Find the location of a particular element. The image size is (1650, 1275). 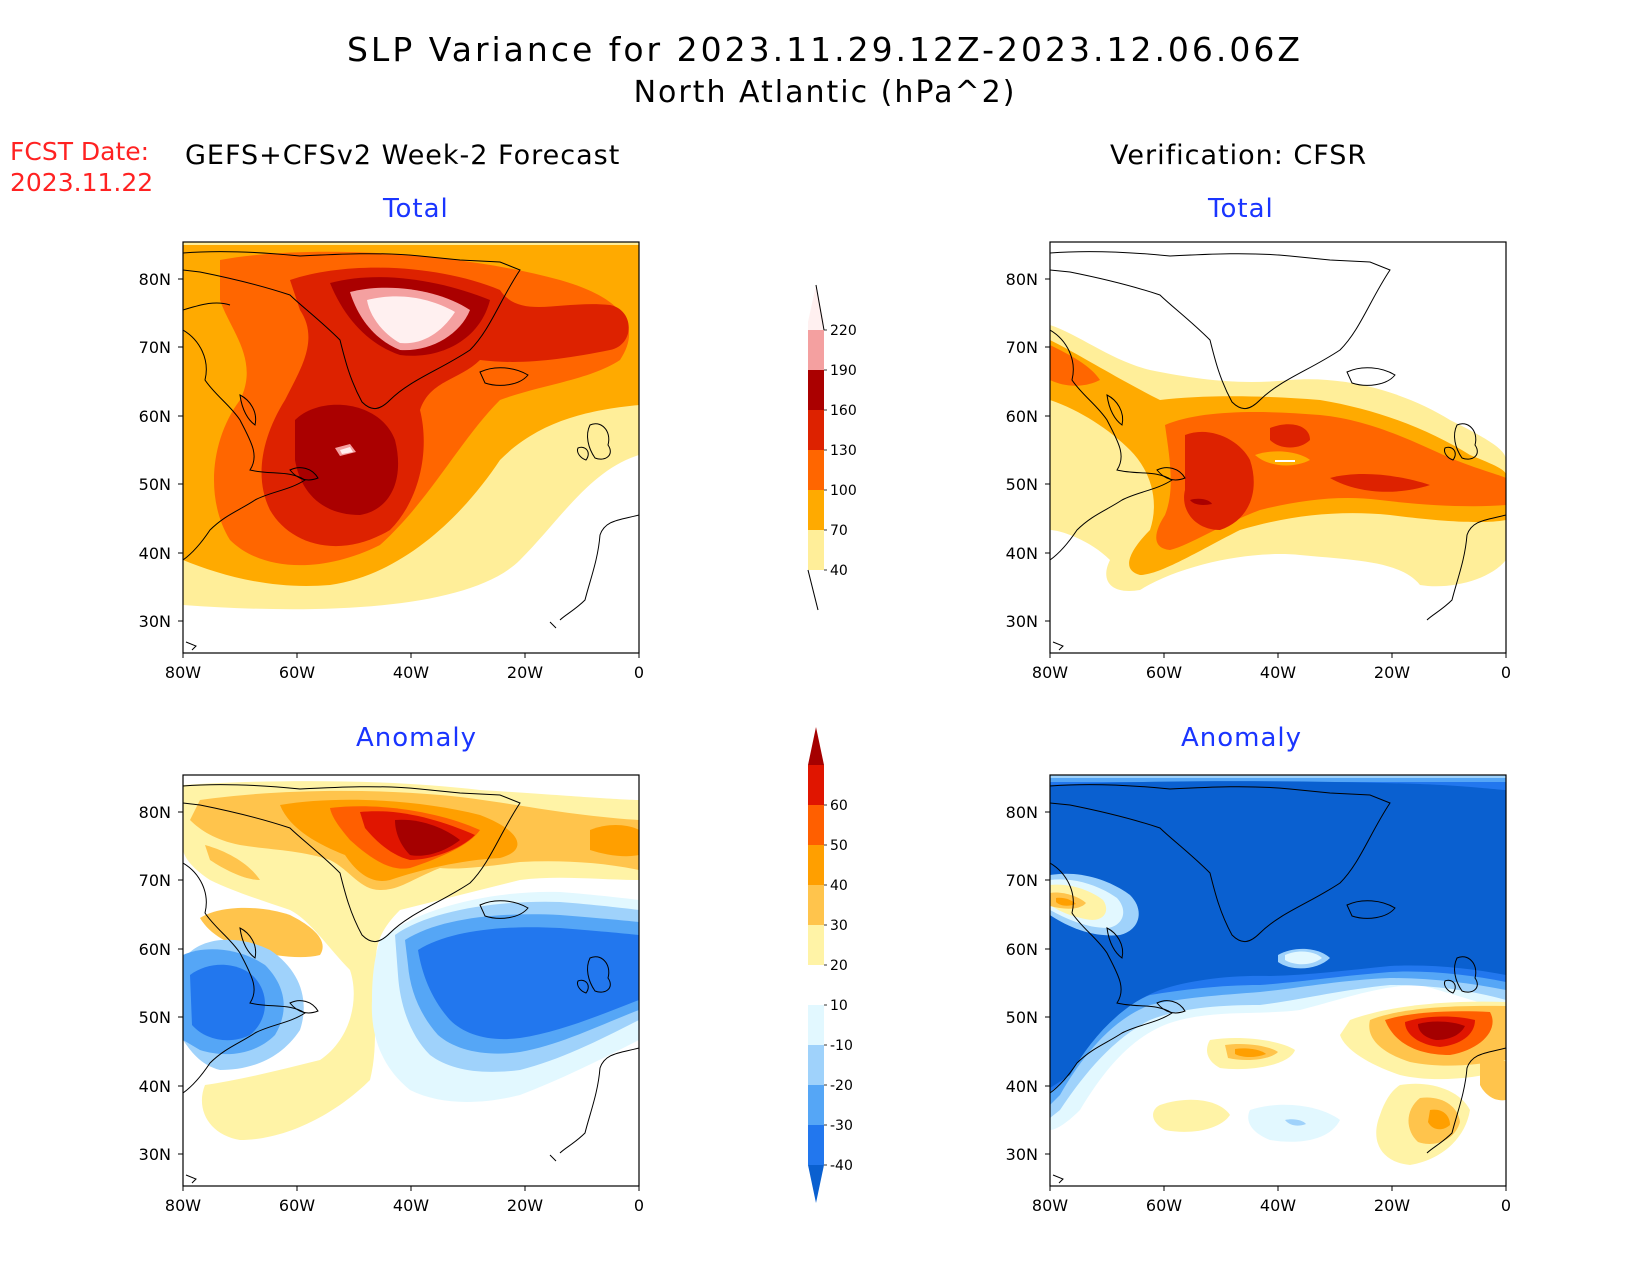

fcst-date-block: FCST Date: 2023.11.22 is located at coordinates (81, 167).